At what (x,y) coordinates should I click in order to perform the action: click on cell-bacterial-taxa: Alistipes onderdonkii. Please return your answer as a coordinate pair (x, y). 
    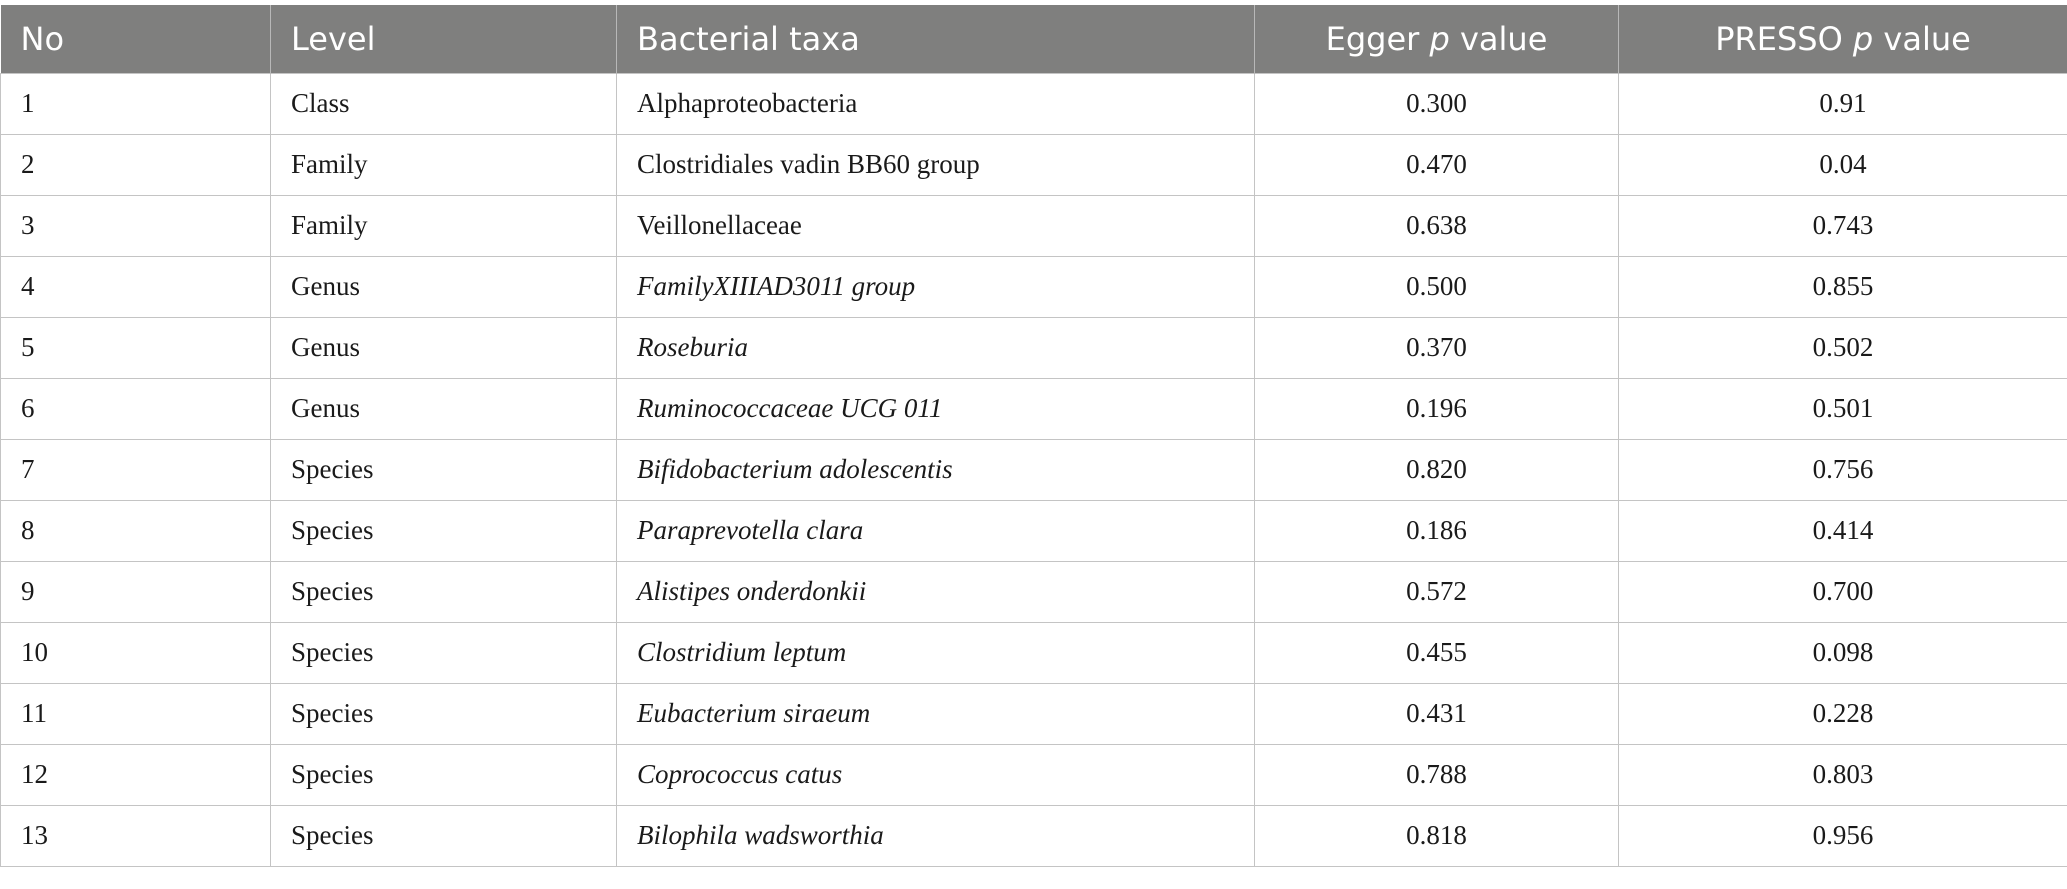
    Looking at the image, I should click on (935, 591).